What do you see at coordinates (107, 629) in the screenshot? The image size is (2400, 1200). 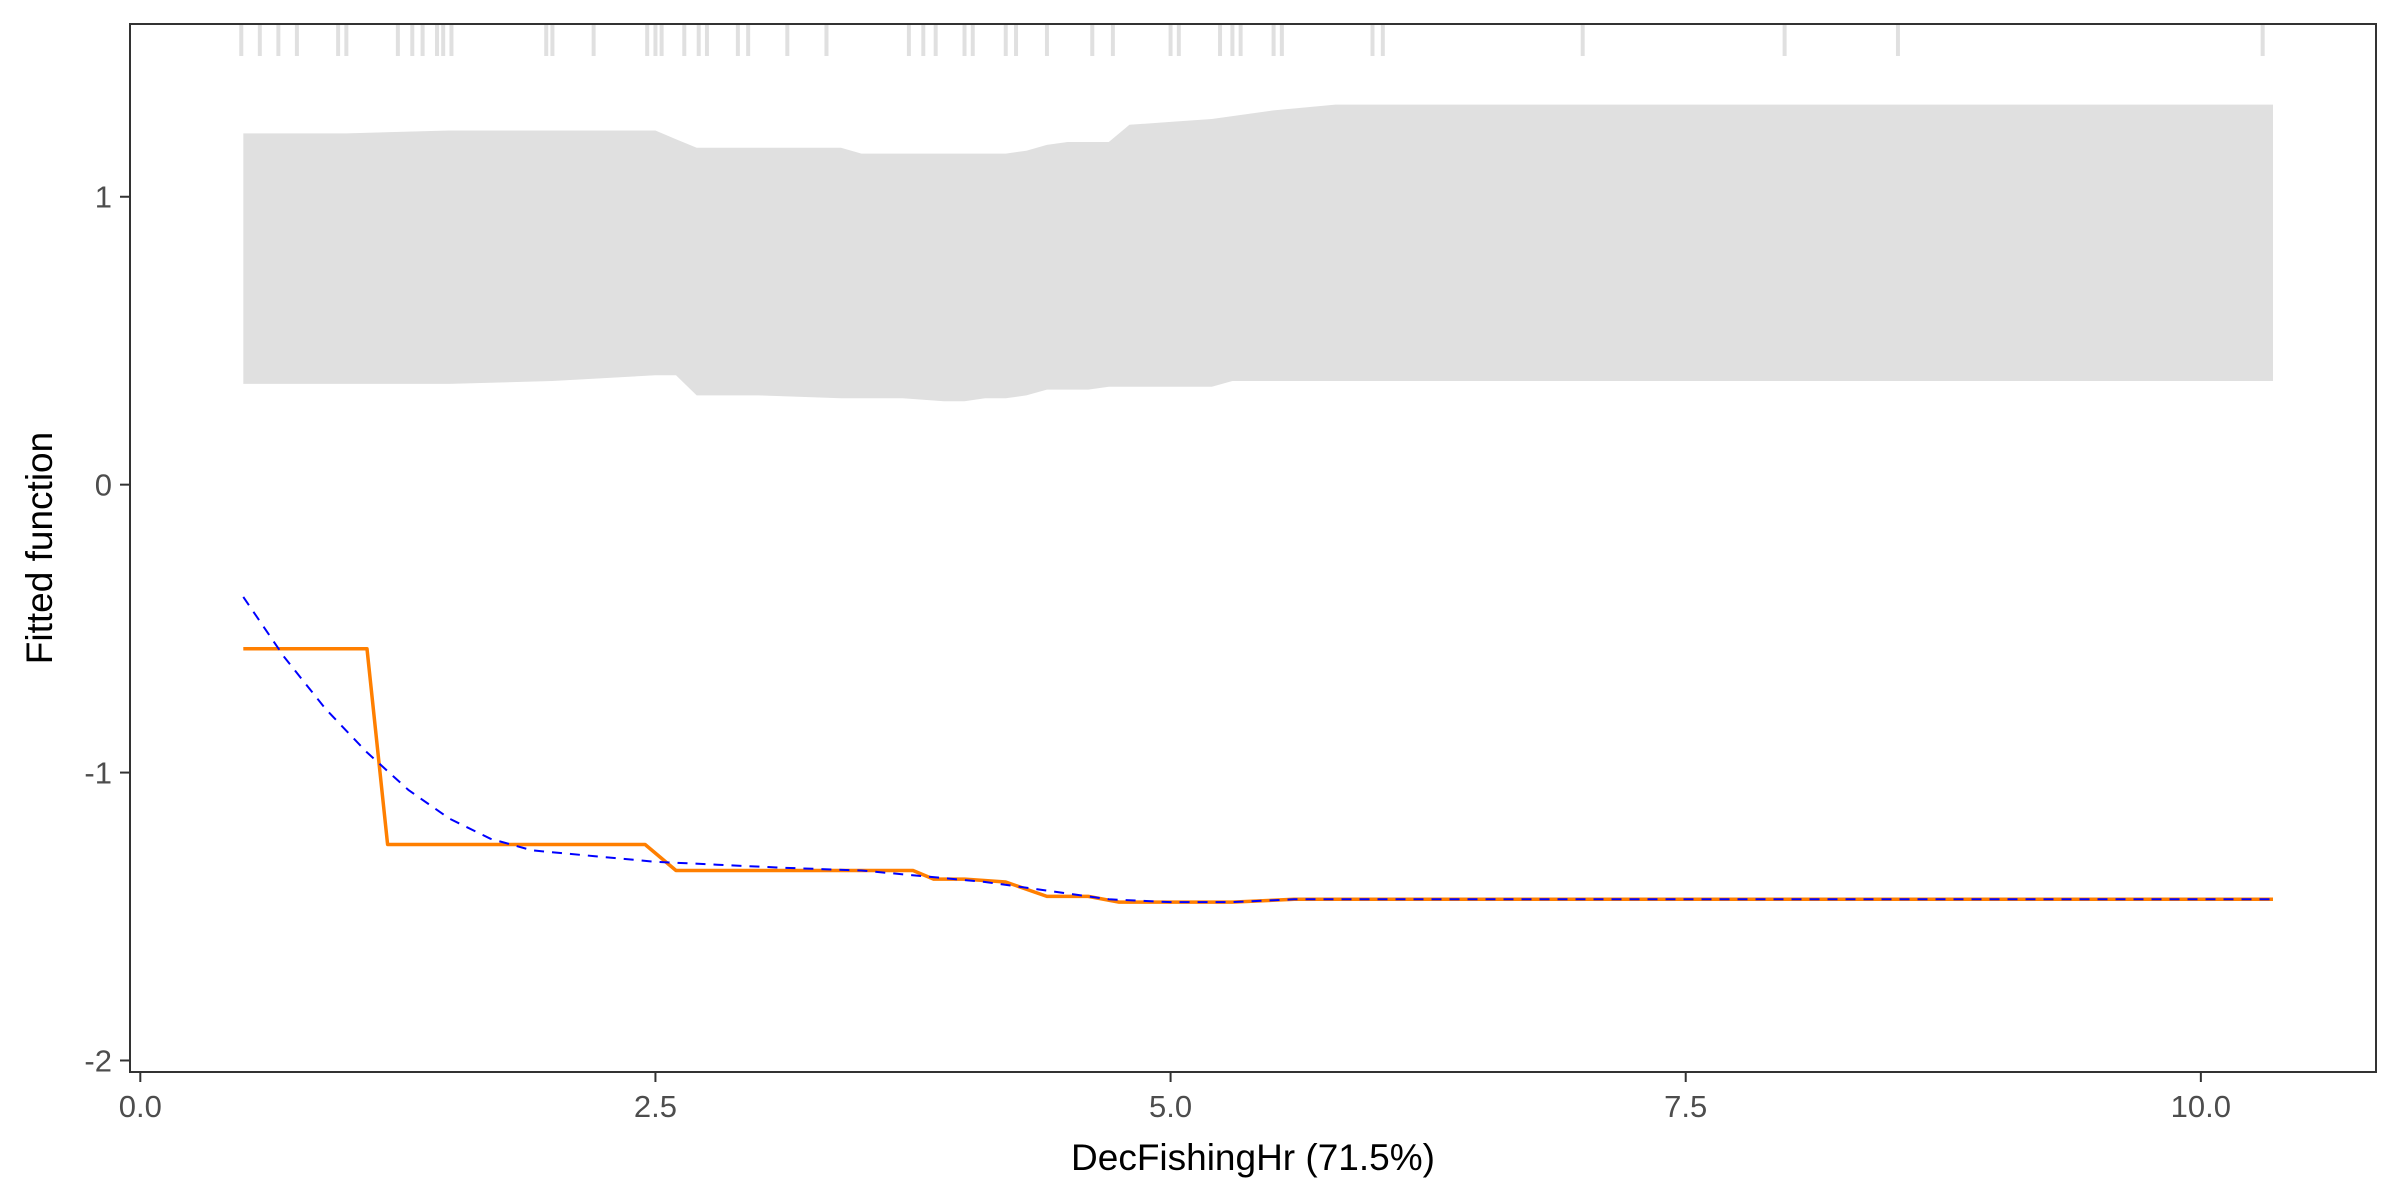 I see `y-axis: 1 0 -1 -2` at bounding box center [107, 629].